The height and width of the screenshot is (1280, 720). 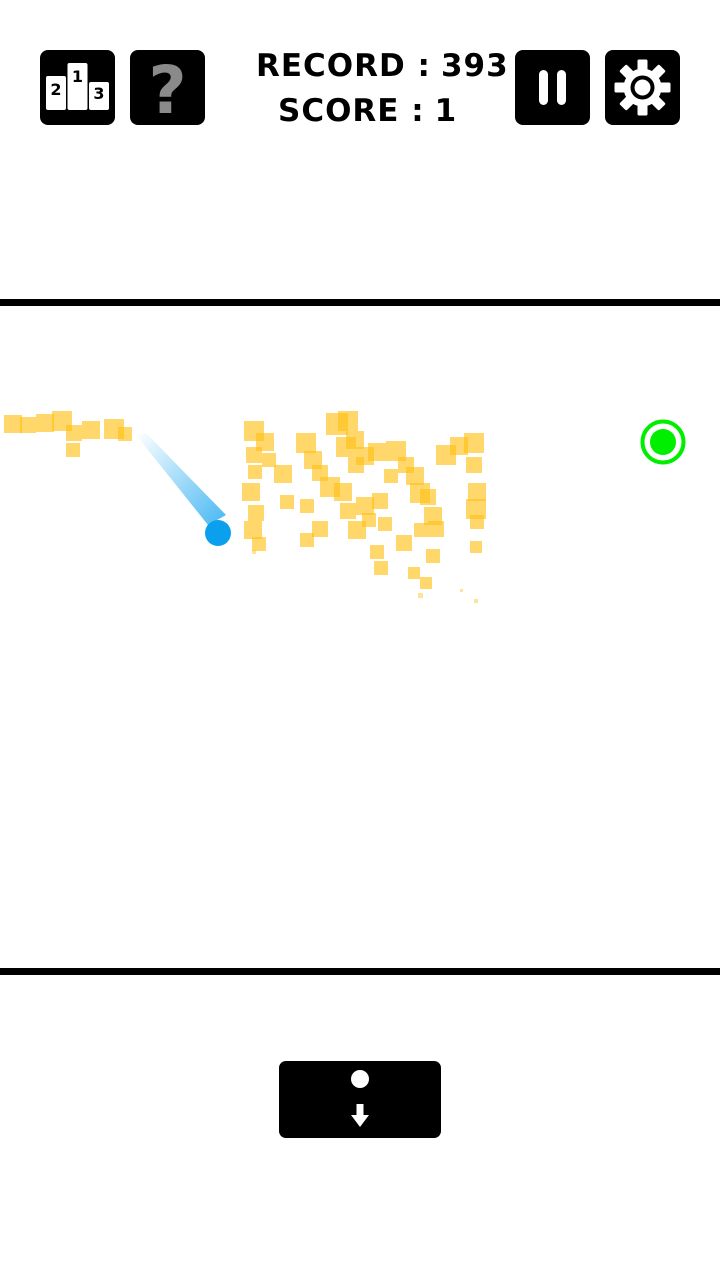 I want to click on help-button: ?, so click(x=167, y=87).